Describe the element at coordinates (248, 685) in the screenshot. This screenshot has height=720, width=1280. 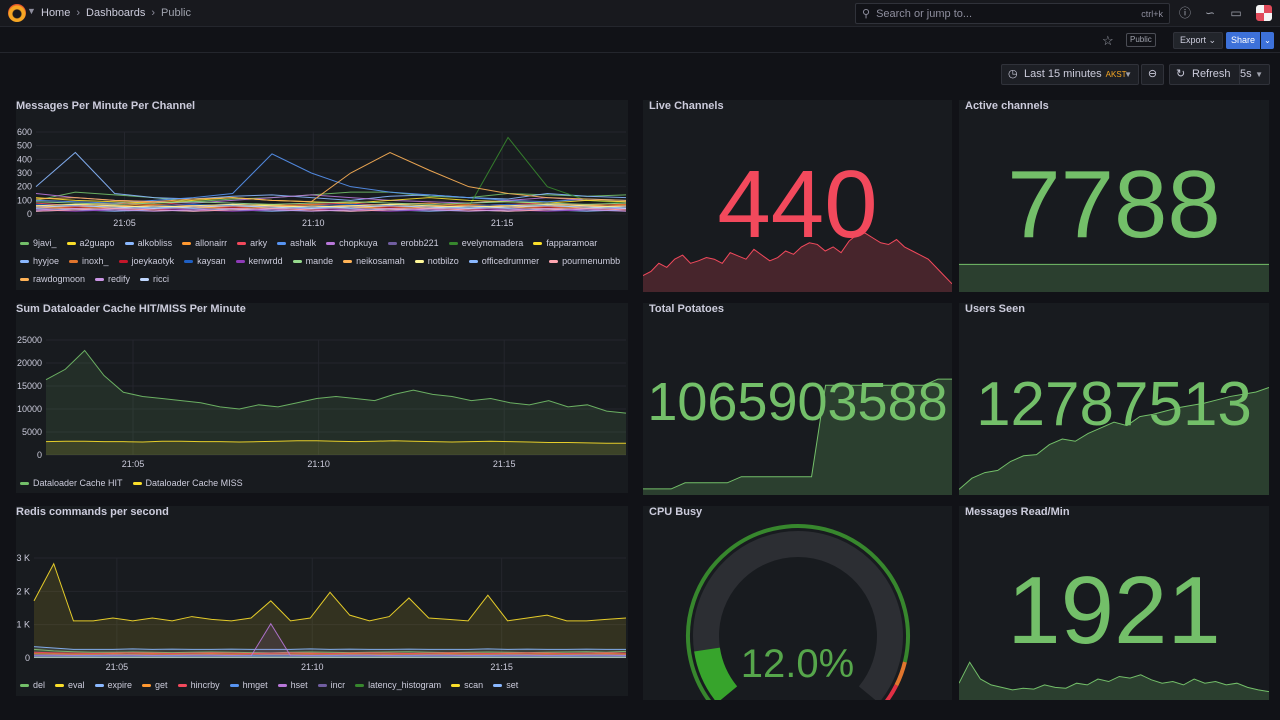
I see `legend-item: hmget` at that location.